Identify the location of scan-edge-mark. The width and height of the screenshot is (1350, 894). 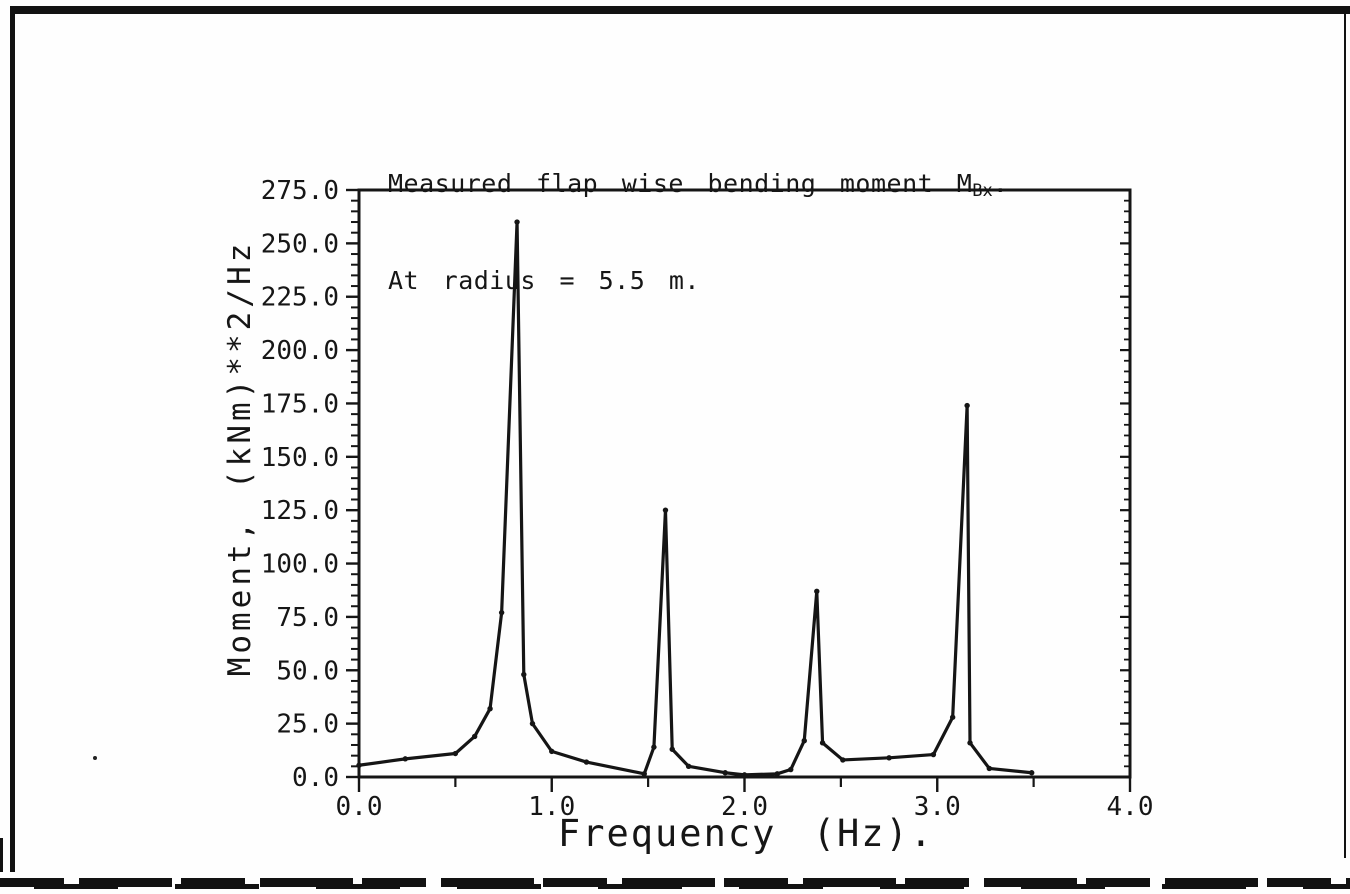
(1, 855).